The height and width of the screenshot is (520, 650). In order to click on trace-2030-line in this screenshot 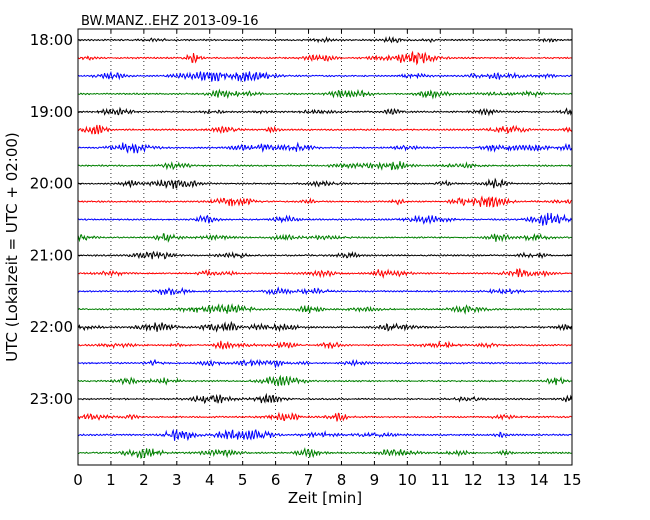, I will do `click(324, 219)`.